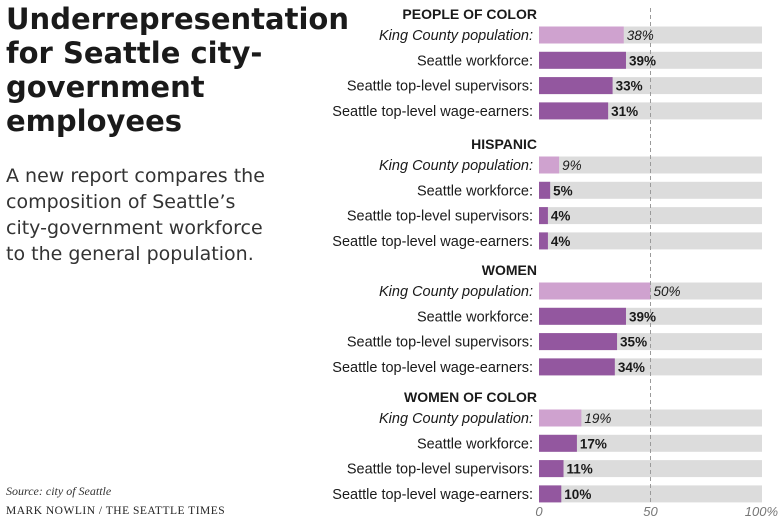 This screenshot has width=780, height=520. What do you see at coordinates (577, 494) in the screenshot?
I see `data-label: 10%` at bounding box center [577, 494].